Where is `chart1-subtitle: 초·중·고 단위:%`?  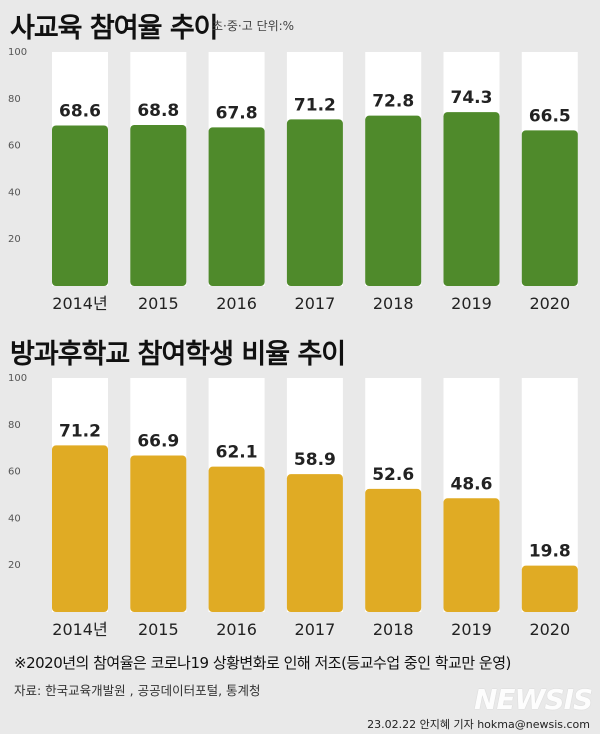
chart1-subtitle: 초·중·고 단위:% is located at coordinates (253, 26).